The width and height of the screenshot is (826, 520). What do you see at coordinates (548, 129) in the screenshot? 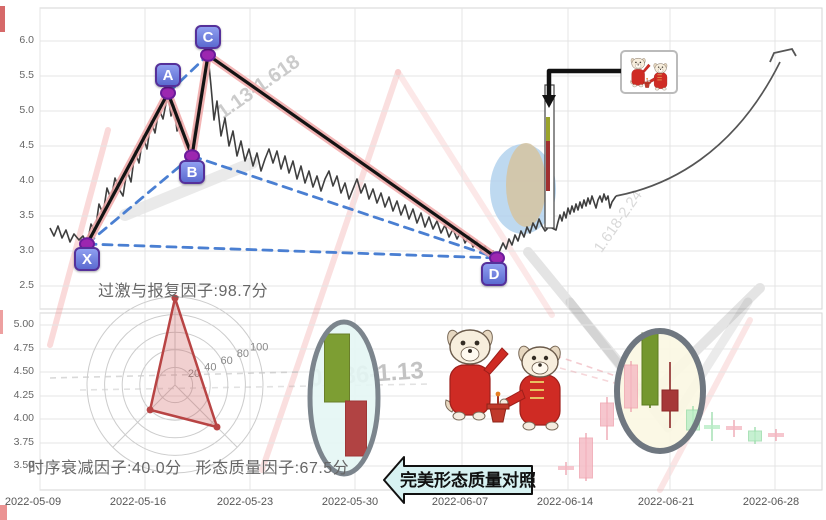
I see `spike-bar-green-segment` at bounding box center [548, 129].